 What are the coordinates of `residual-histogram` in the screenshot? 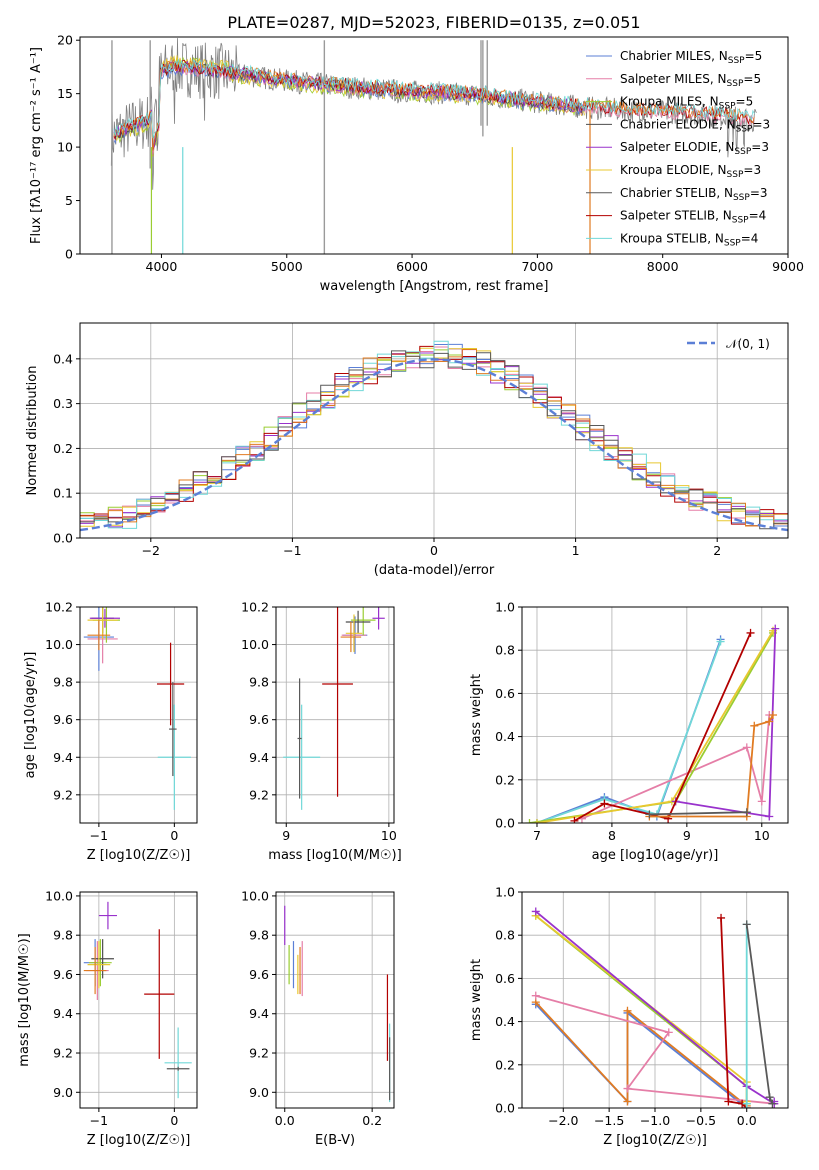 It's located at (434, 440).